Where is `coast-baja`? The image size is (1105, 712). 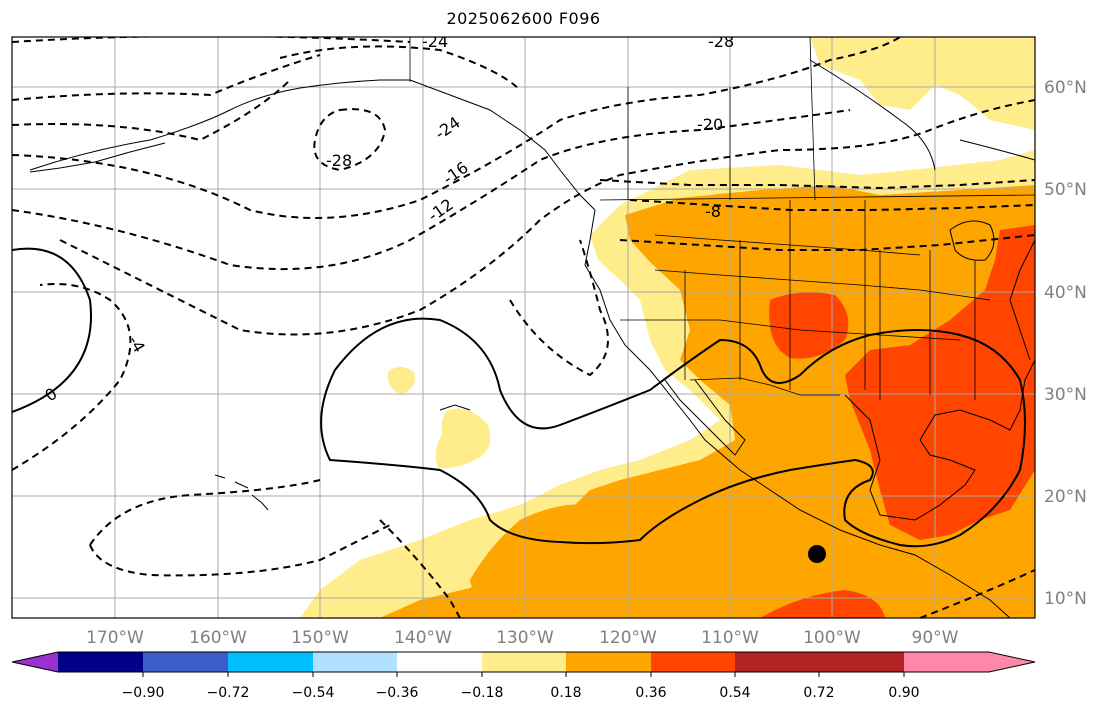
coast-baja is located at coordinates (705, 417).